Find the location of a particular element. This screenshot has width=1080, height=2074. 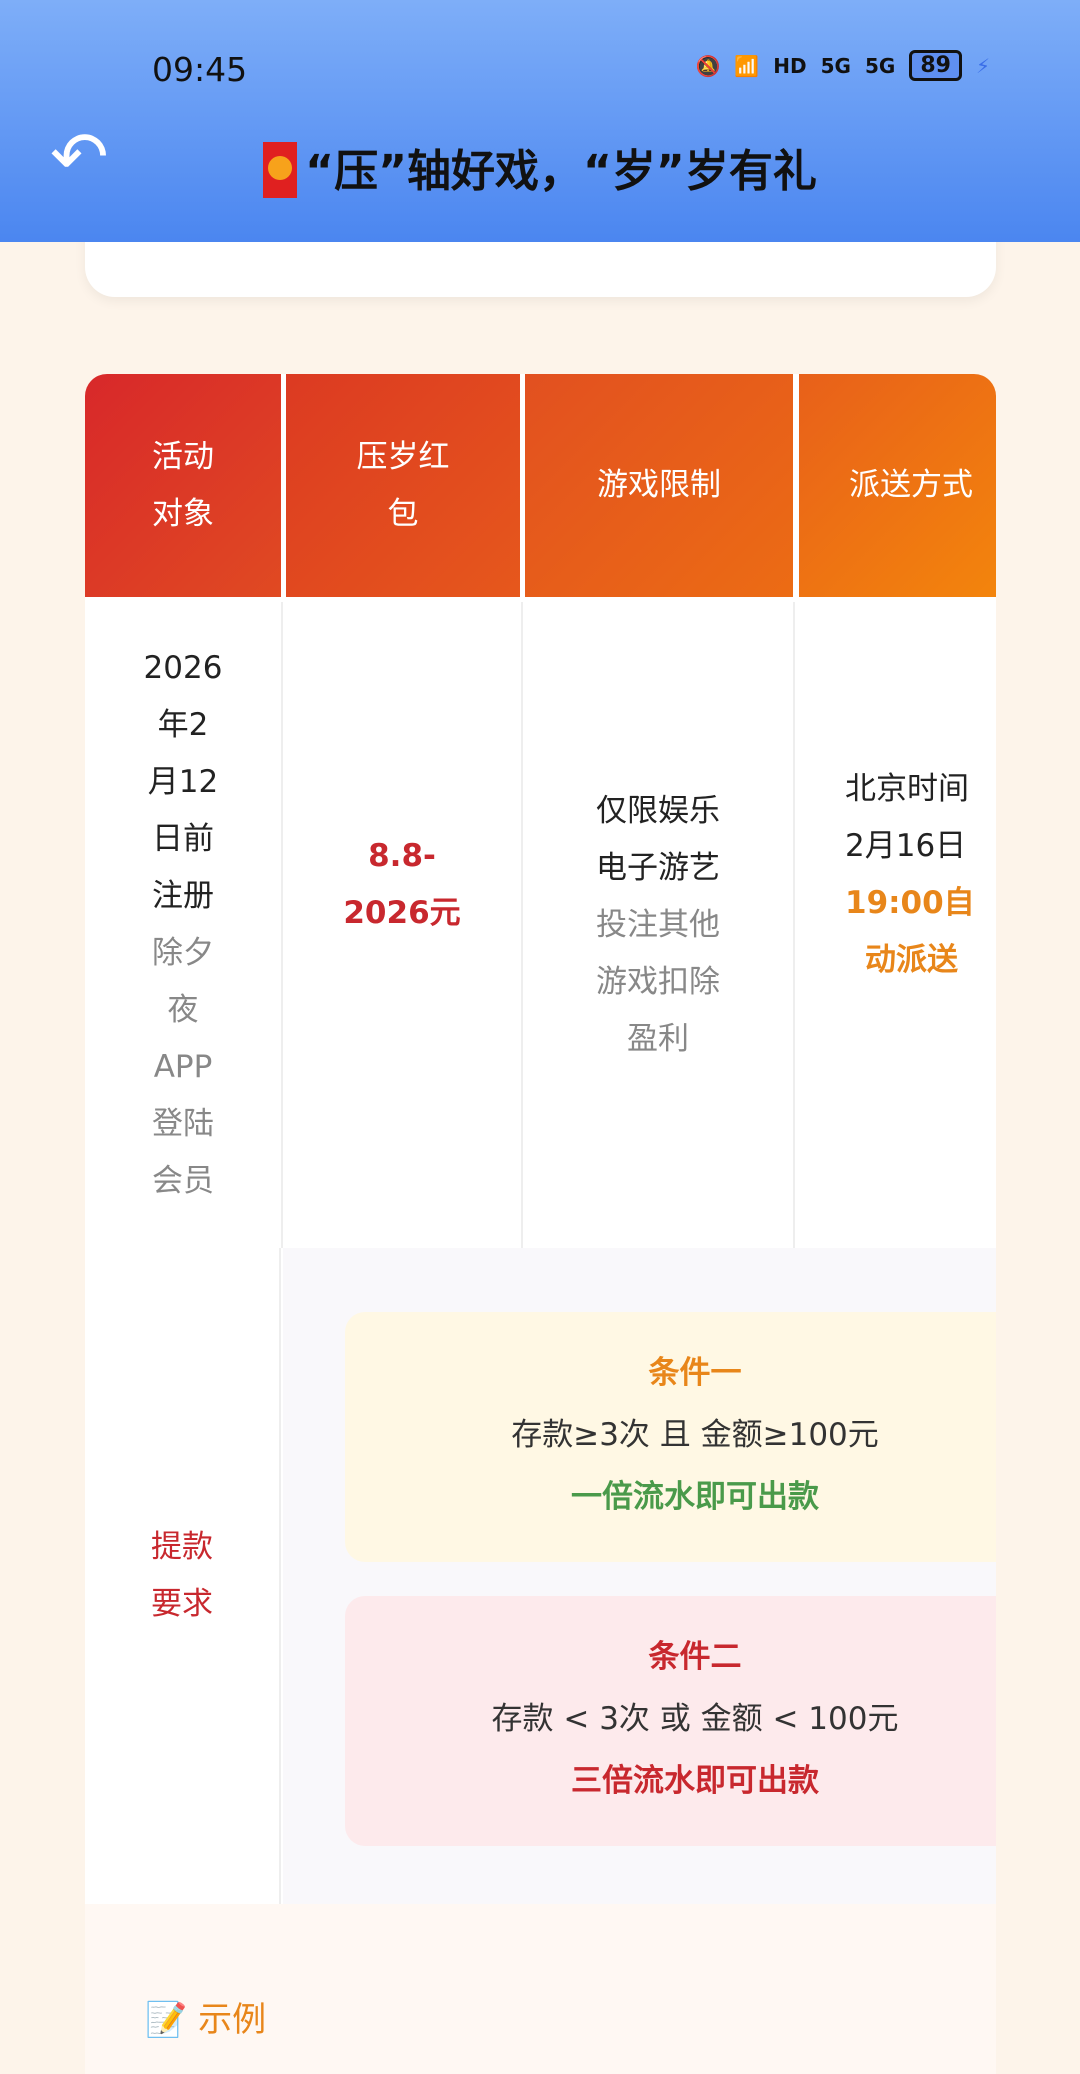

example-section: 📝 示例 is located at coordinates (540, 1989).